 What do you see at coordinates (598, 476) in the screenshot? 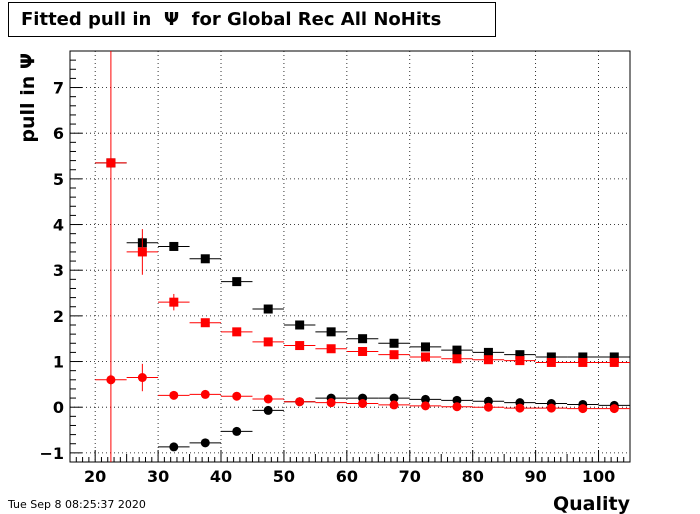
I see `x-tick-label: 100` at bounding box center [598, 476].